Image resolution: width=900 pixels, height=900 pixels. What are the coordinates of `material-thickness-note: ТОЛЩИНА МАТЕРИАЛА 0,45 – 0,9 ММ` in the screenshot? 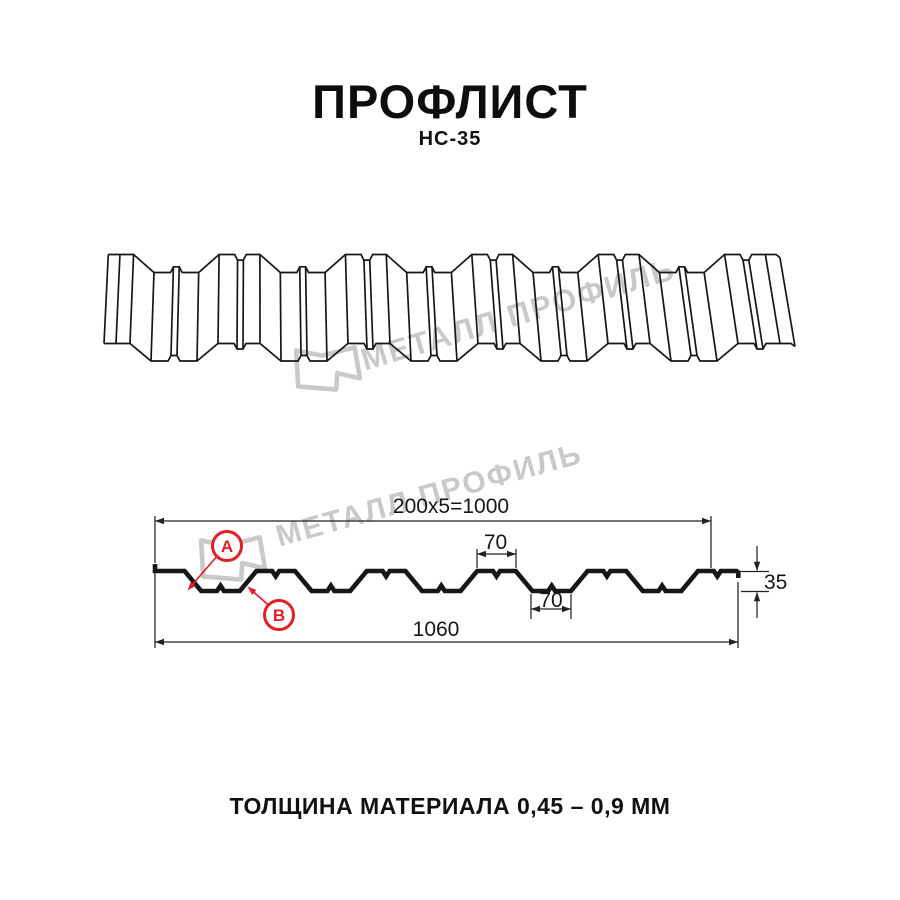 It's located at (450, 806).